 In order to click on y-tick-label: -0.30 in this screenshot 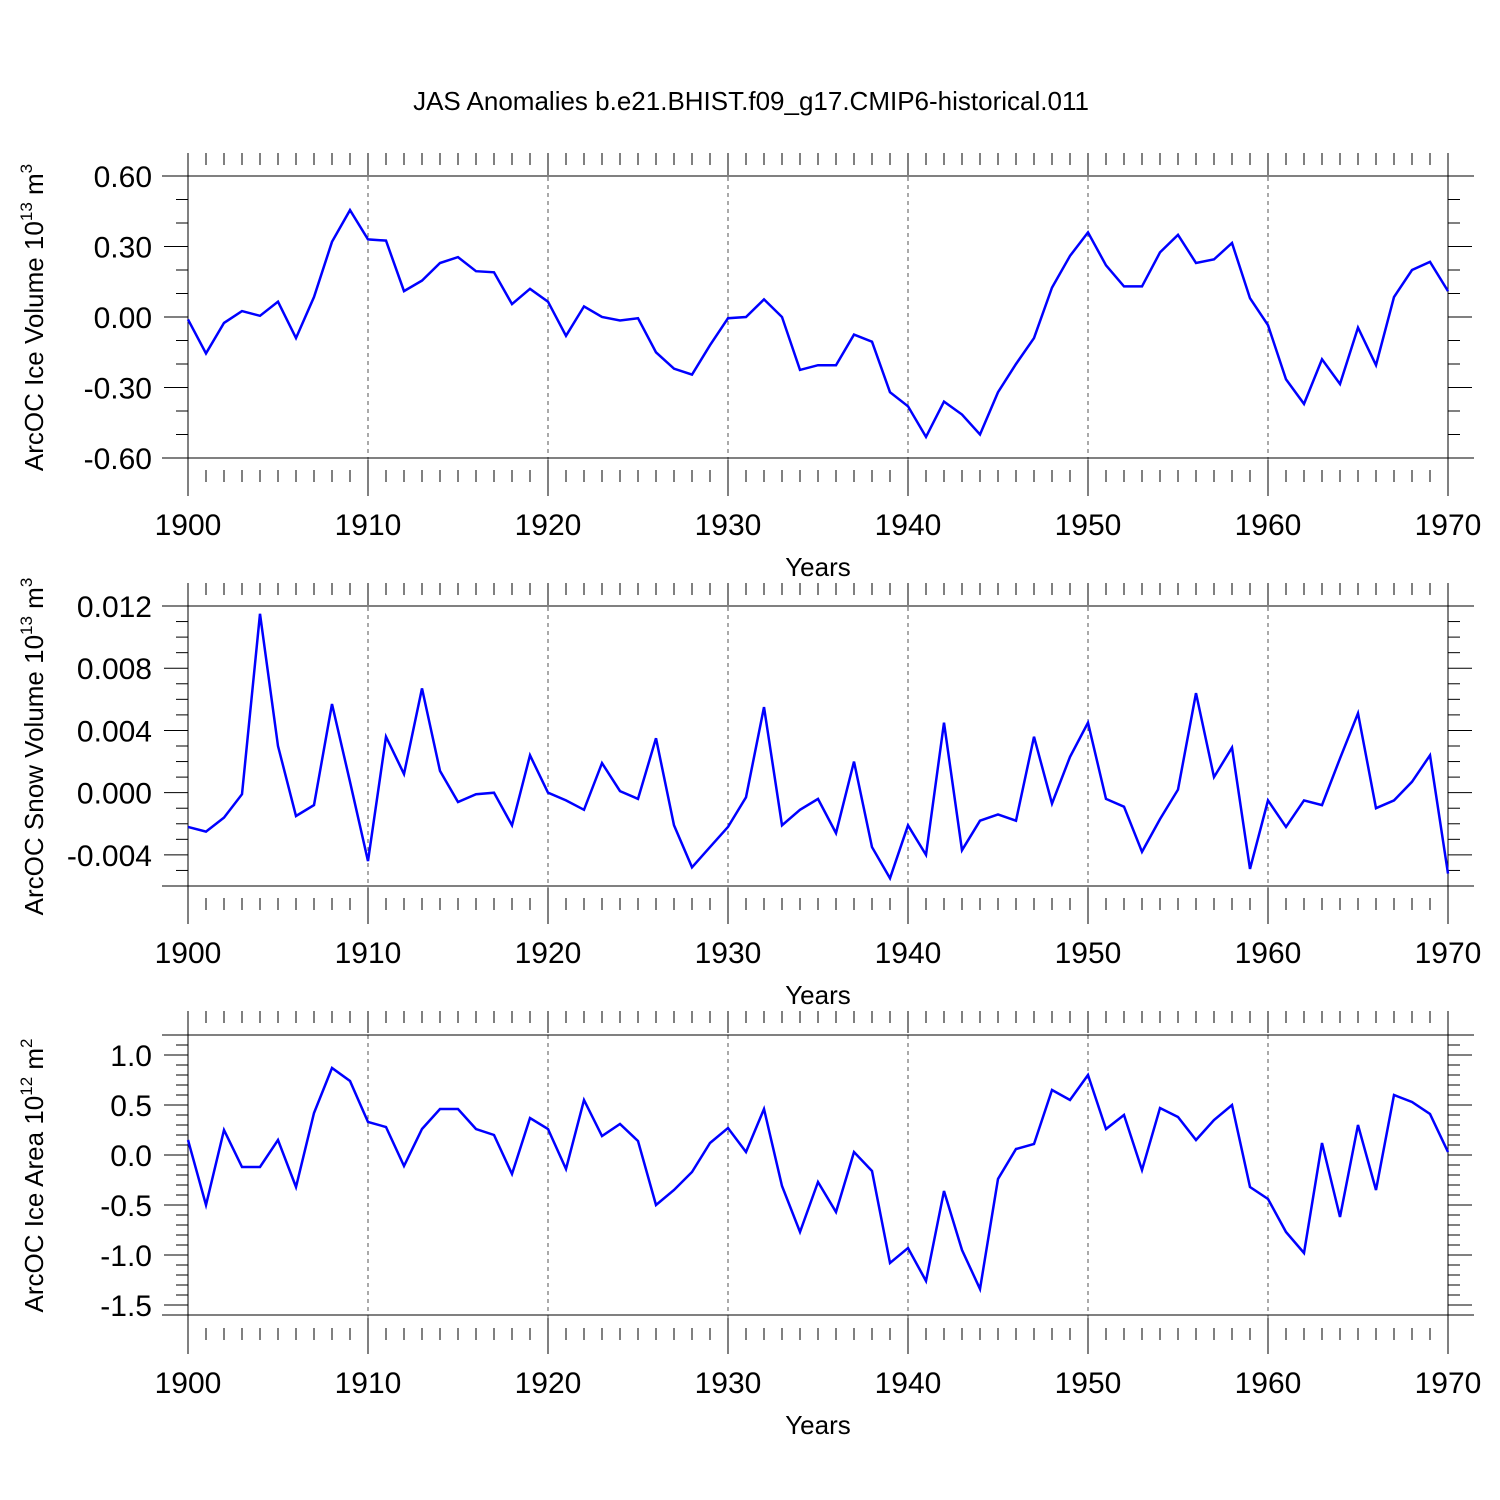, I will do `click(118, 389)`.